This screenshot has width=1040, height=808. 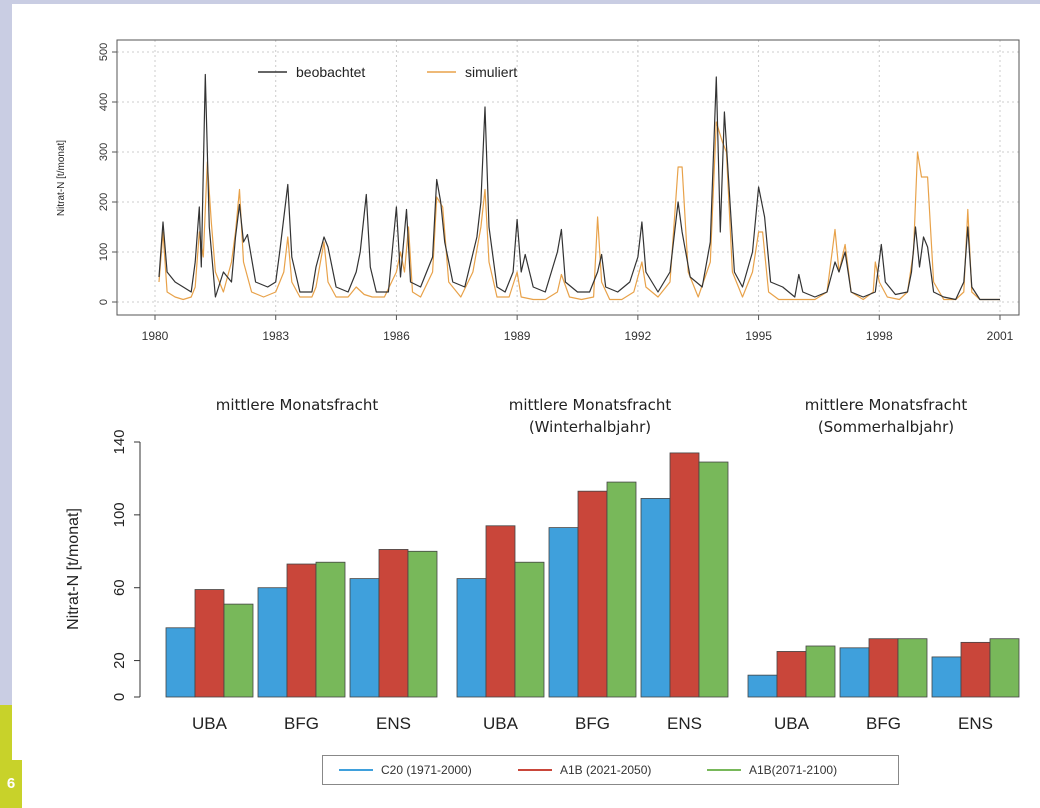 What do you see at coordinates (330, 72) in the screenshot?
I see `legend-label-beobachtet: beobachtet` at bounding box center [330, 72].